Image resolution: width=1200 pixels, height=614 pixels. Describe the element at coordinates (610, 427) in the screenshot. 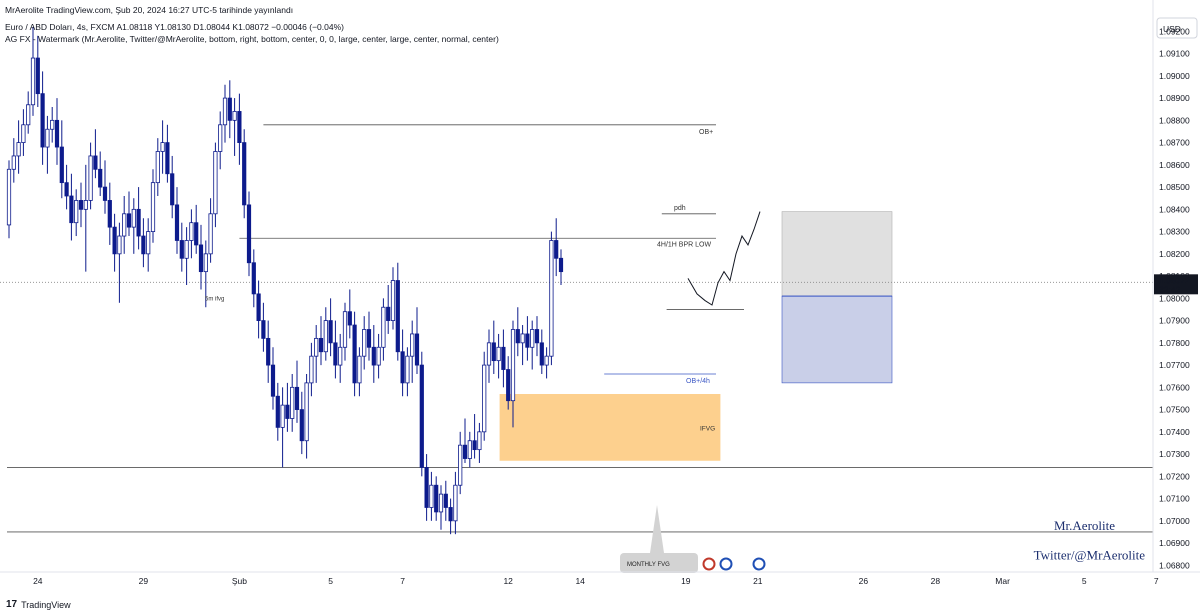

I see `ifvg-zone` at that location.